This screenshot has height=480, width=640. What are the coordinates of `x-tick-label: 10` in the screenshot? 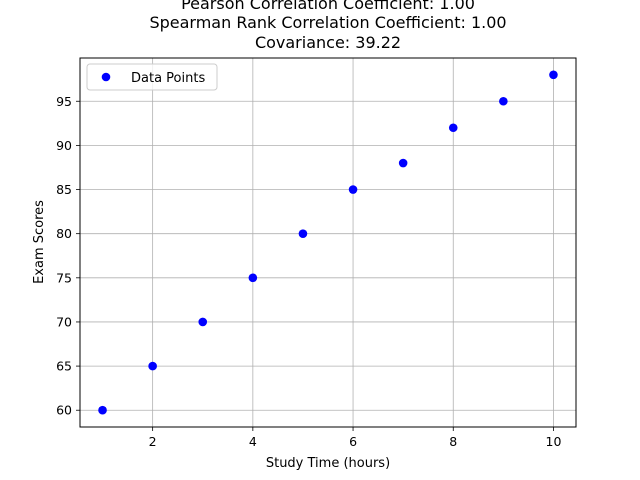 It's located at (554, 441).